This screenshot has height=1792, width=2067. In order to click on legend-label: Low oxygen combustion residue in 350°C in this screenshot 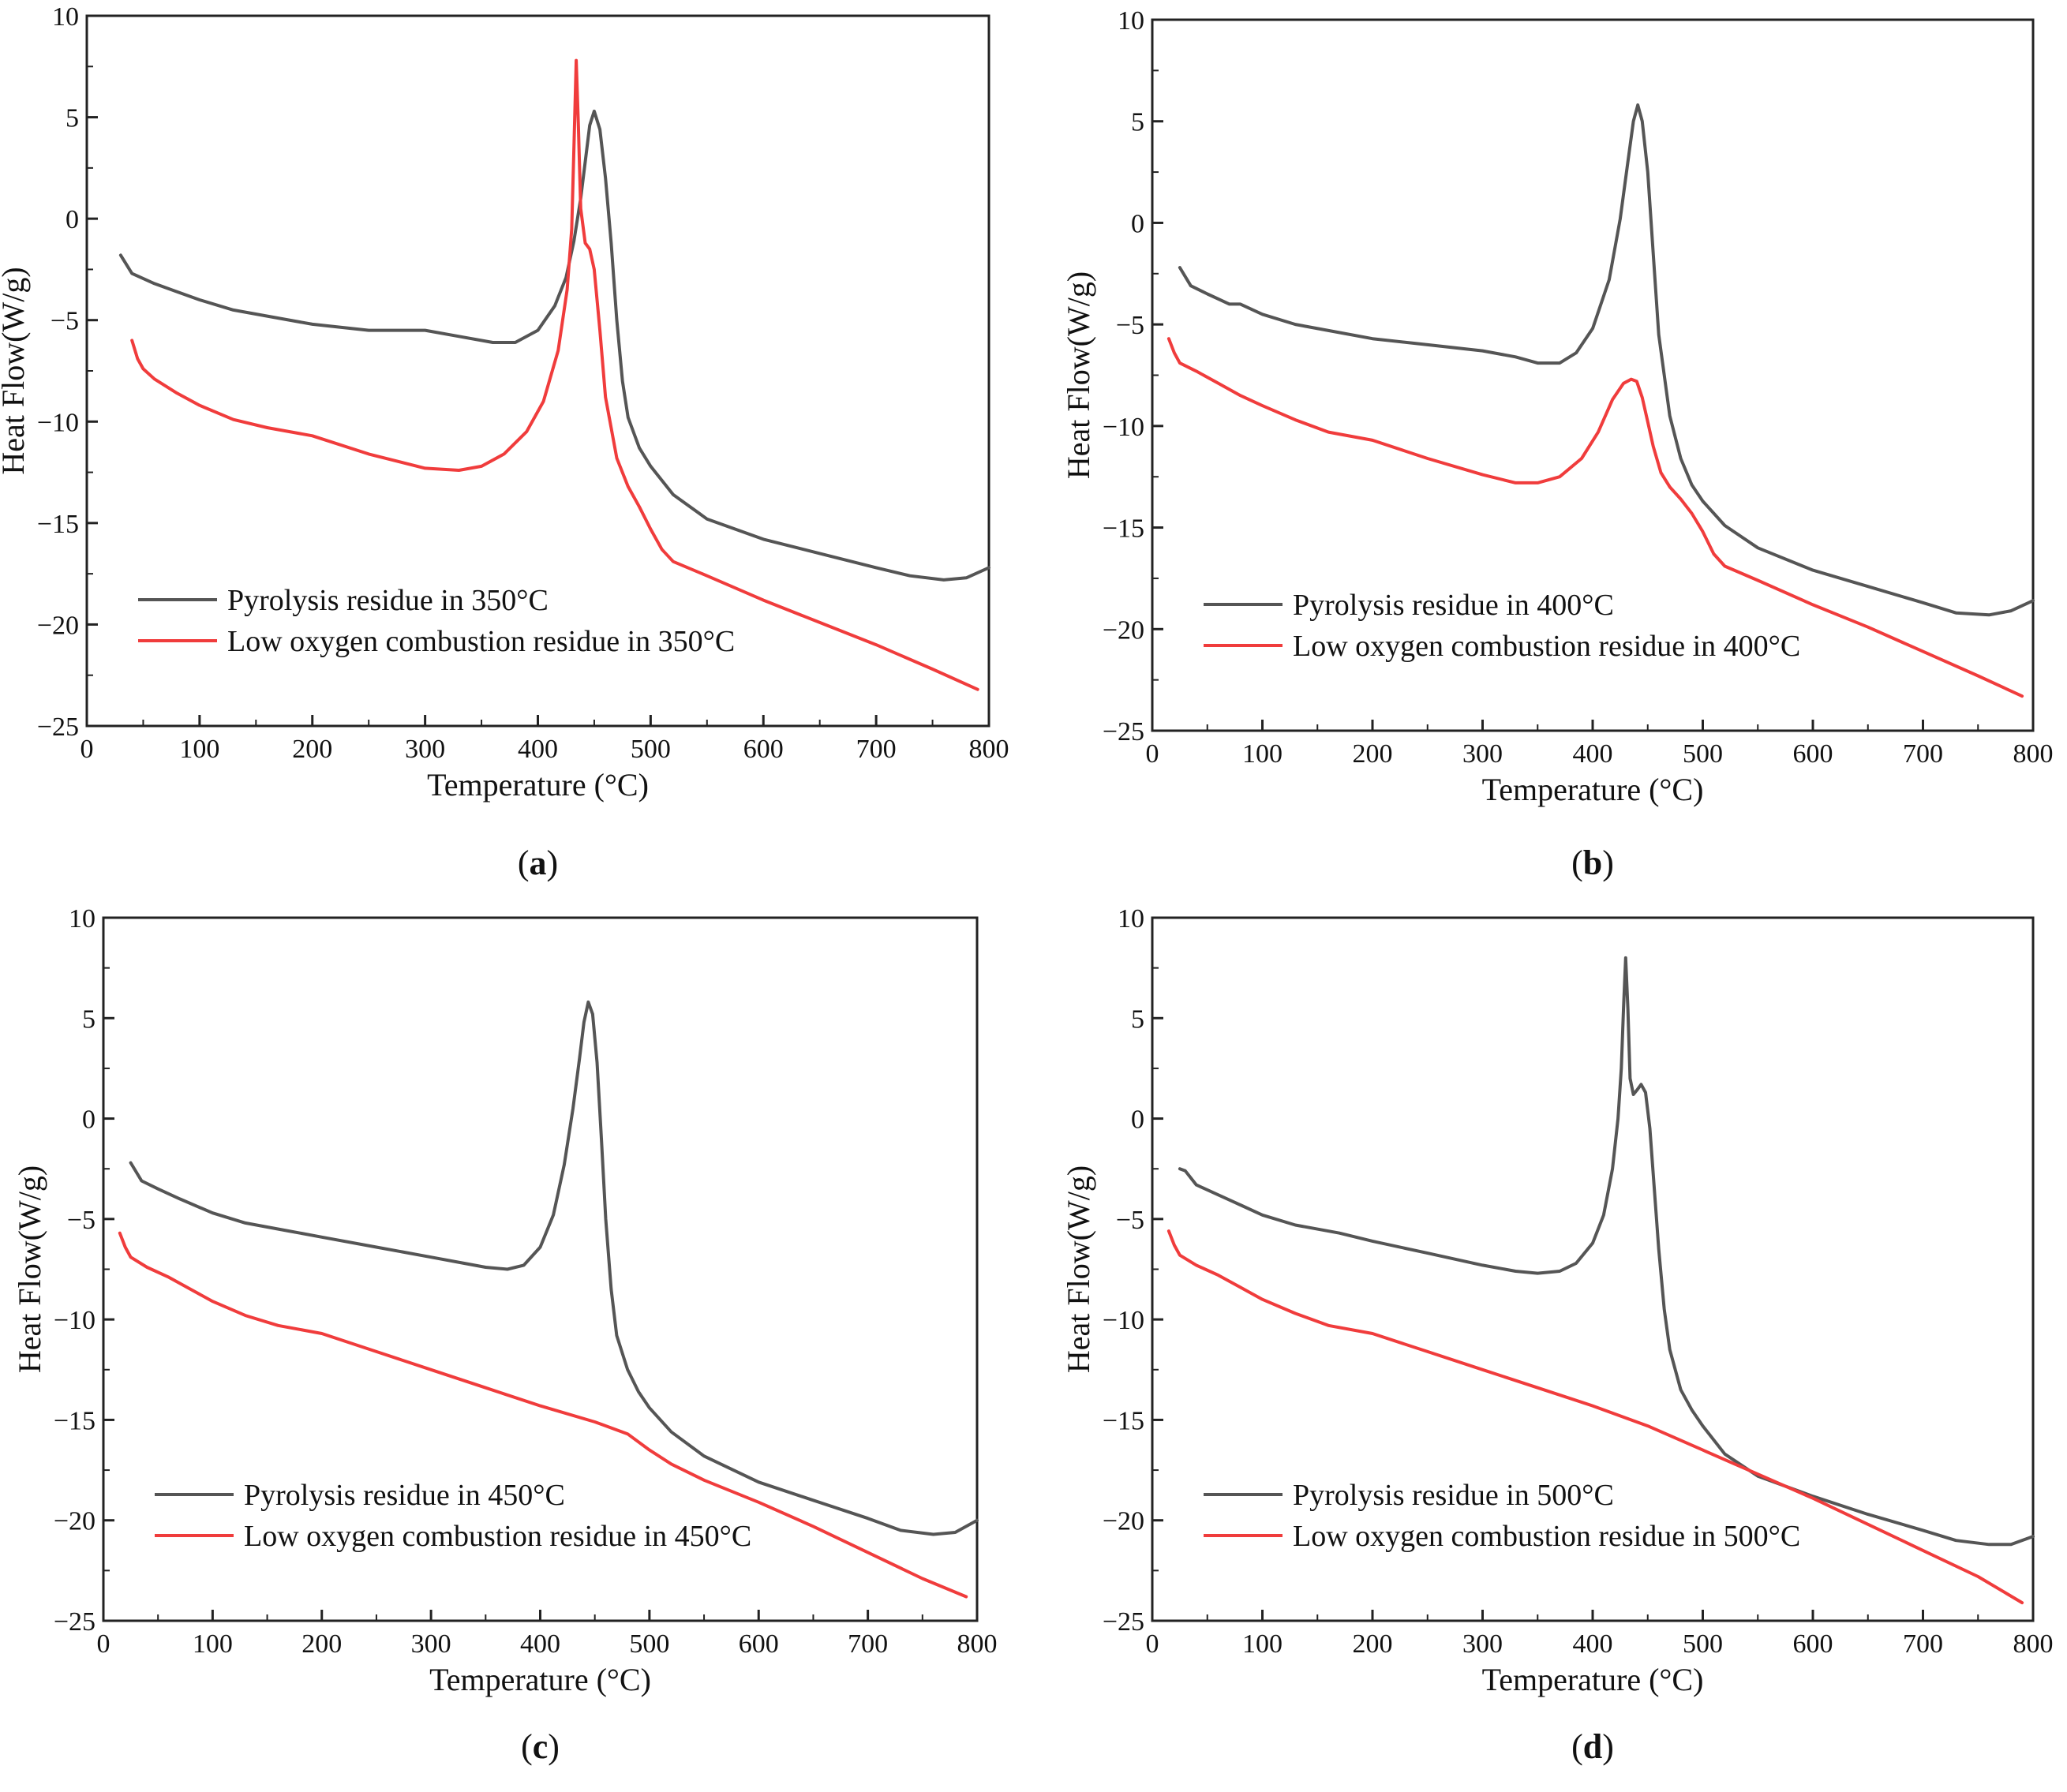, I will do `click(481, 641)`.